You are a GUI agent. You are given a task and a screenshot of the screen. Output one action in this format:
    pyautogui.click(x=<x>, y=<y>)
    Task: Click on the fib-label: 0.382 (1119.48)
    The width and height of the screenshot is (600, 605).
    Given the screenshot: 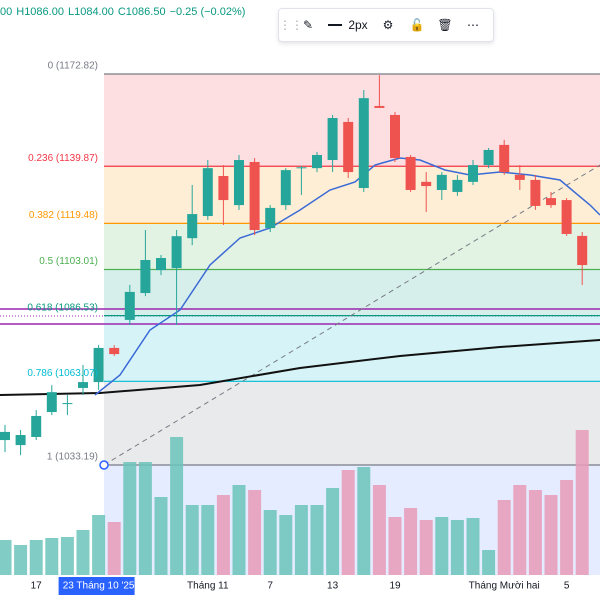 What is the action you would take?
    pyautogui.click(x=63, y=215)
    